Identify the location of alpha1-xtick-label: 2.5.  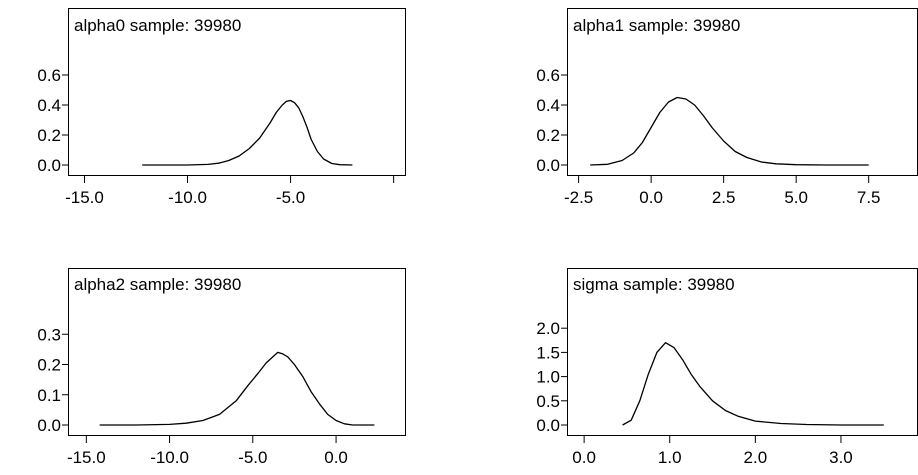
(724, 197).